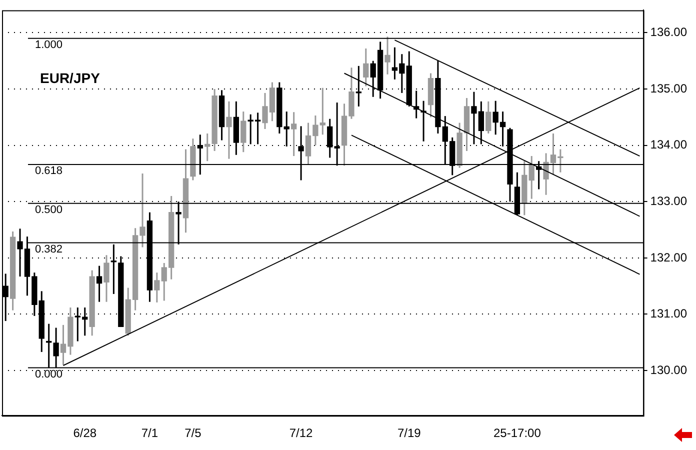  I want to click on annotation: 0.618, so click(49, 171).